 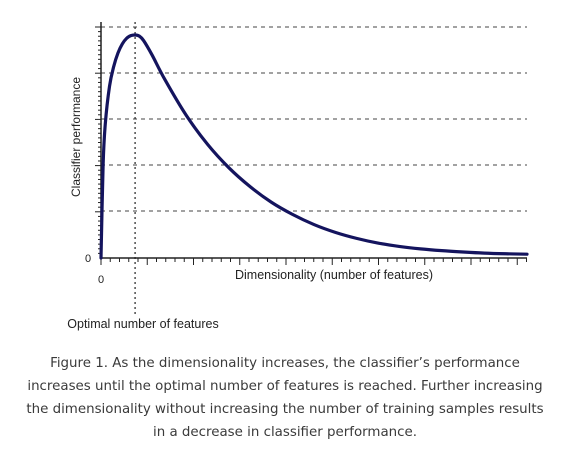 I want to click on y-tick-label: 0, so click(x=88, y=259).